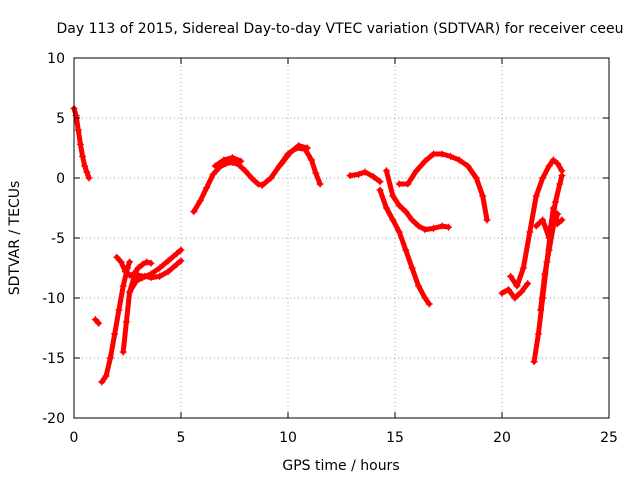  Describe the element at coordinates (53, 299) in the screenshot. I see `y-tick-label: -10` at that location.